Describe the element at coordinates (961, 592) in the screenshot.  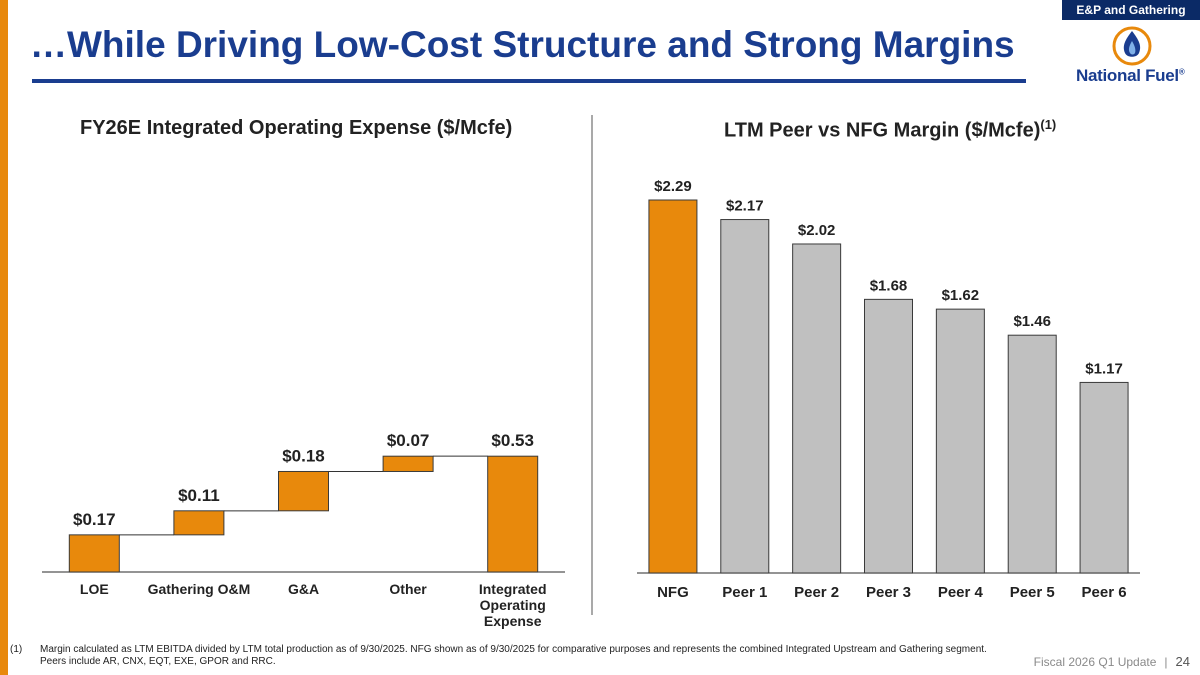
I see `margin-category-label: Peer 4` at that location.